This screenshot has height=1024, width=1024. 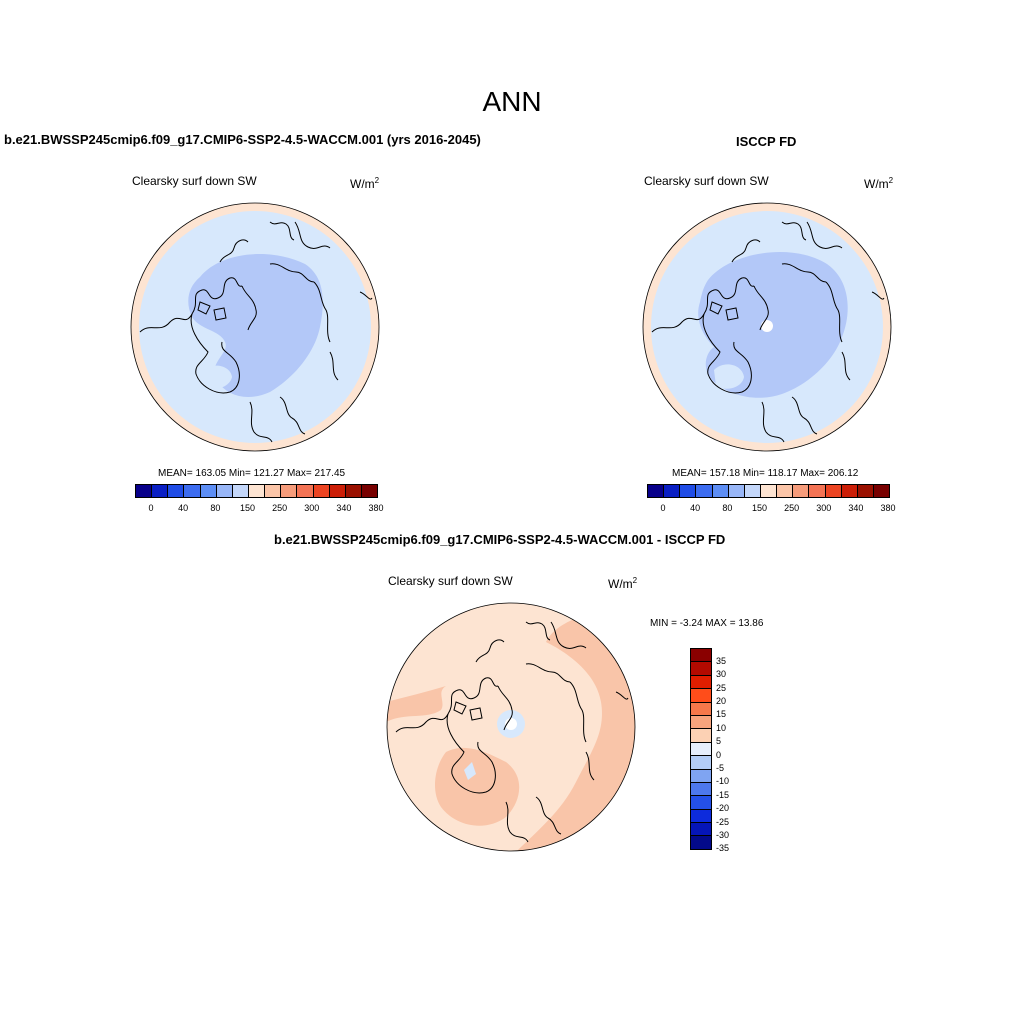 What do you see at coordinates (721, 674) in the screenshot?
I see `colorbar-tick-label: 30` at bounding box center [721, 674].